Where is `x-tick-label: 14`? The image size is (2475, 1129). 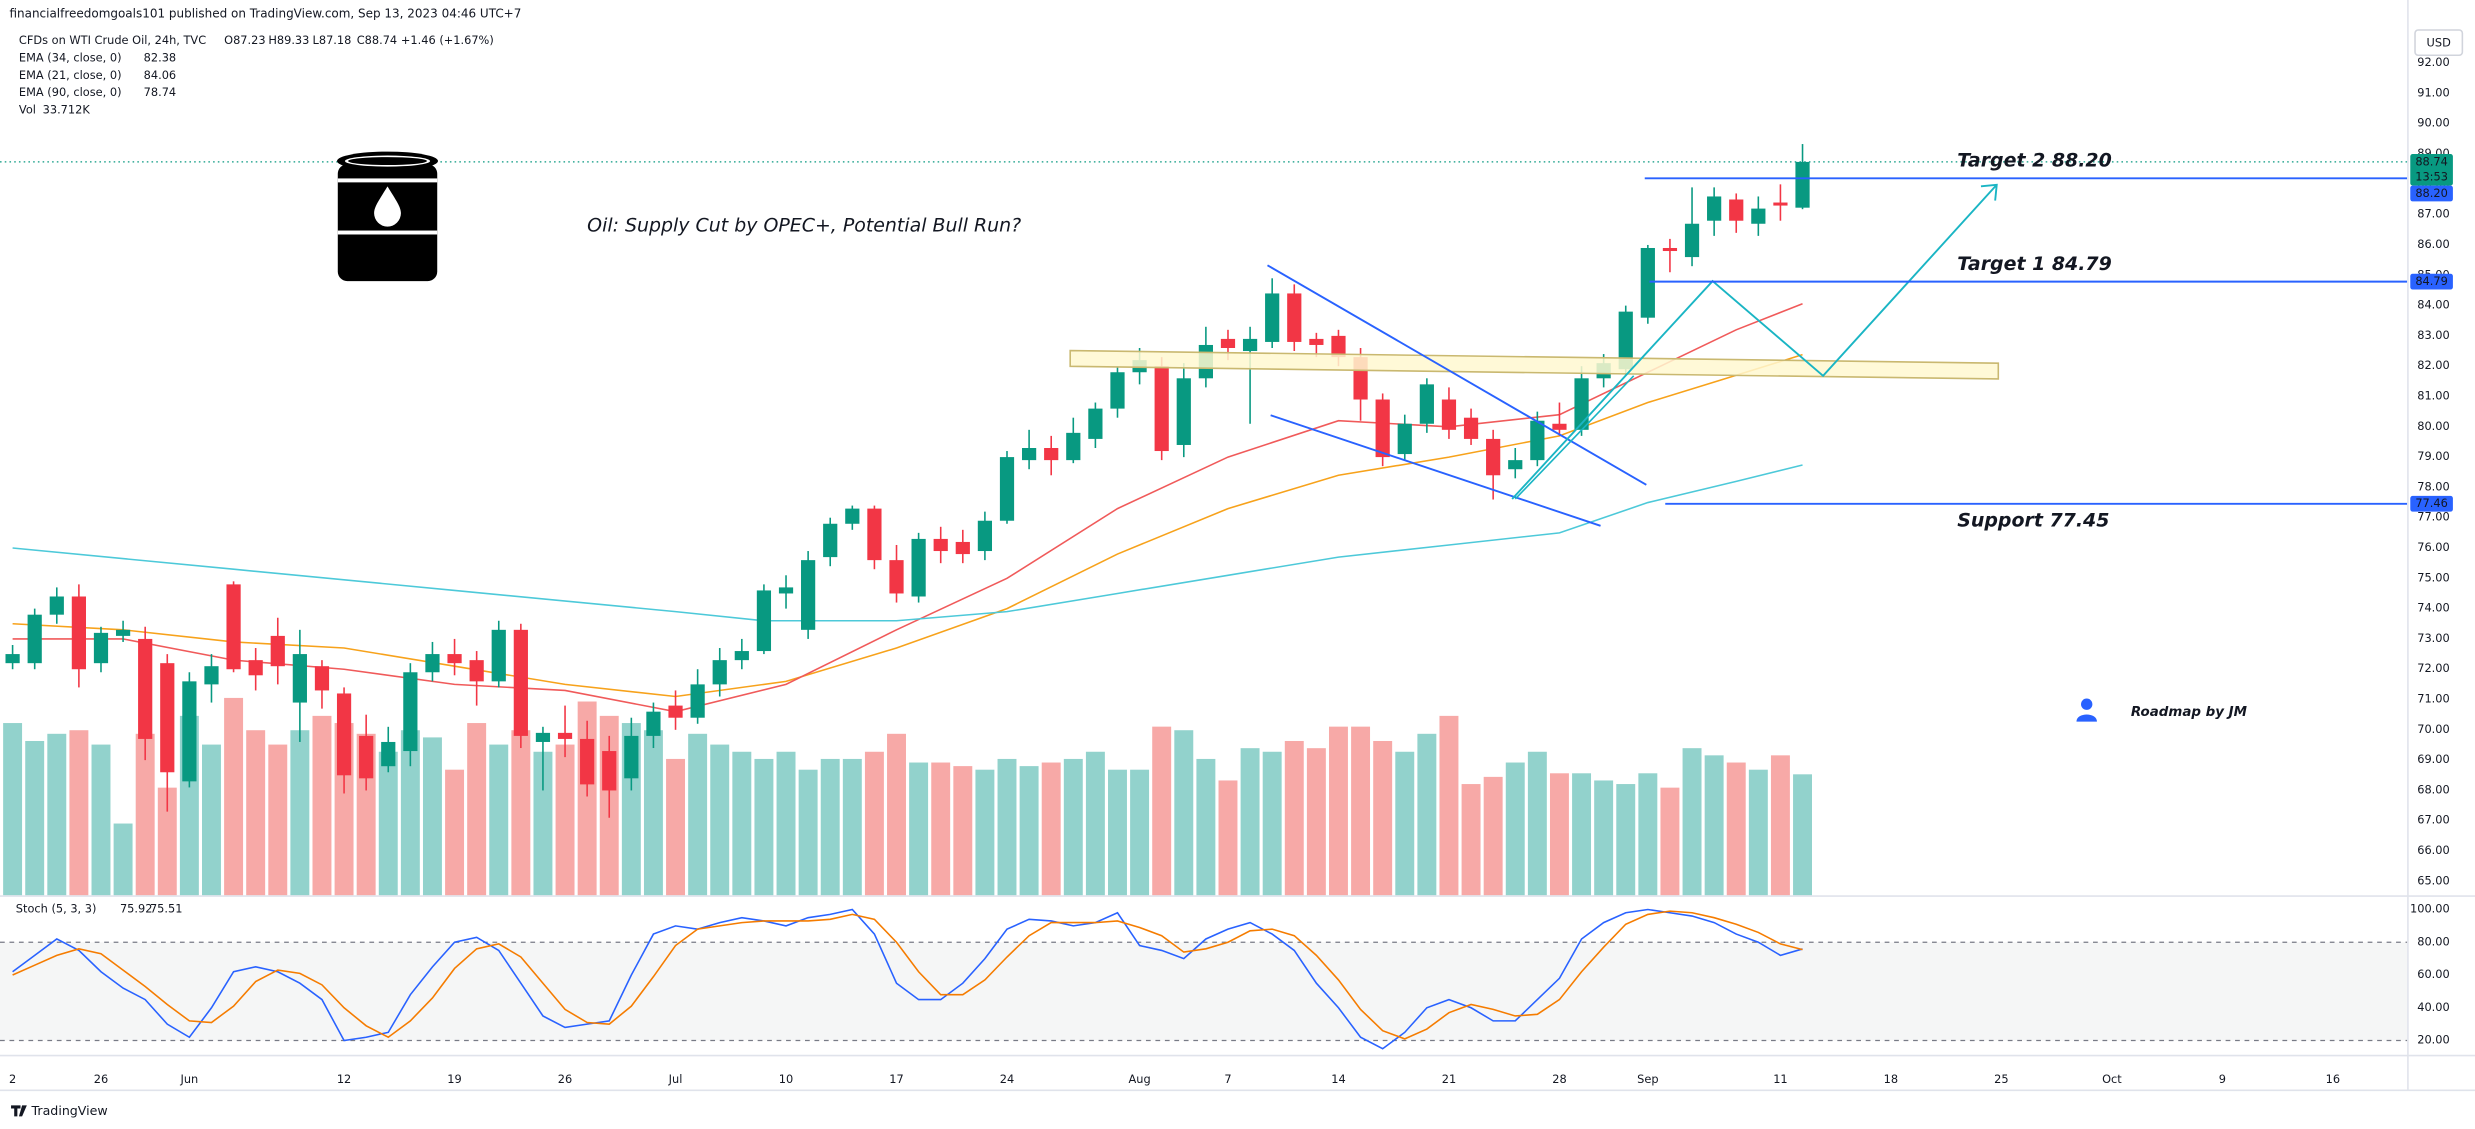 x-tick-label: 14 is located at coordinates (1338, 1079).